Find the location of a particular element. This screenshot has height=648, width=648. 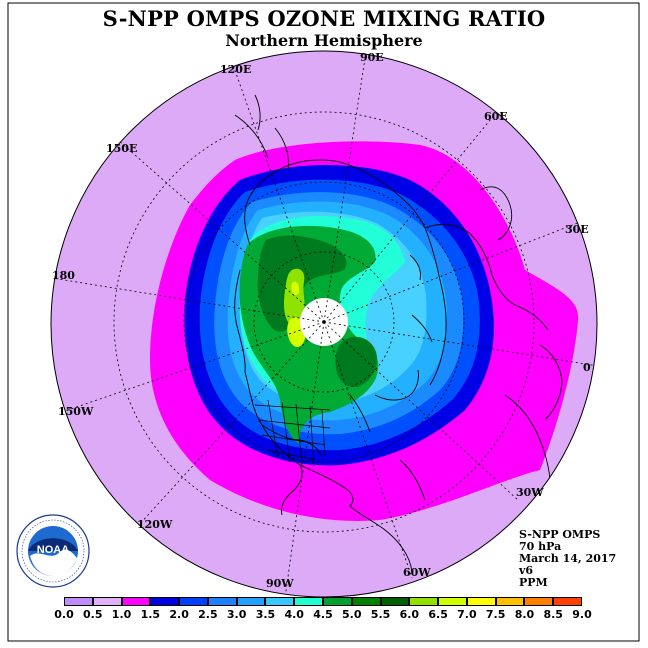

lon-label-180: 180 is located at coordinates (63, 275).